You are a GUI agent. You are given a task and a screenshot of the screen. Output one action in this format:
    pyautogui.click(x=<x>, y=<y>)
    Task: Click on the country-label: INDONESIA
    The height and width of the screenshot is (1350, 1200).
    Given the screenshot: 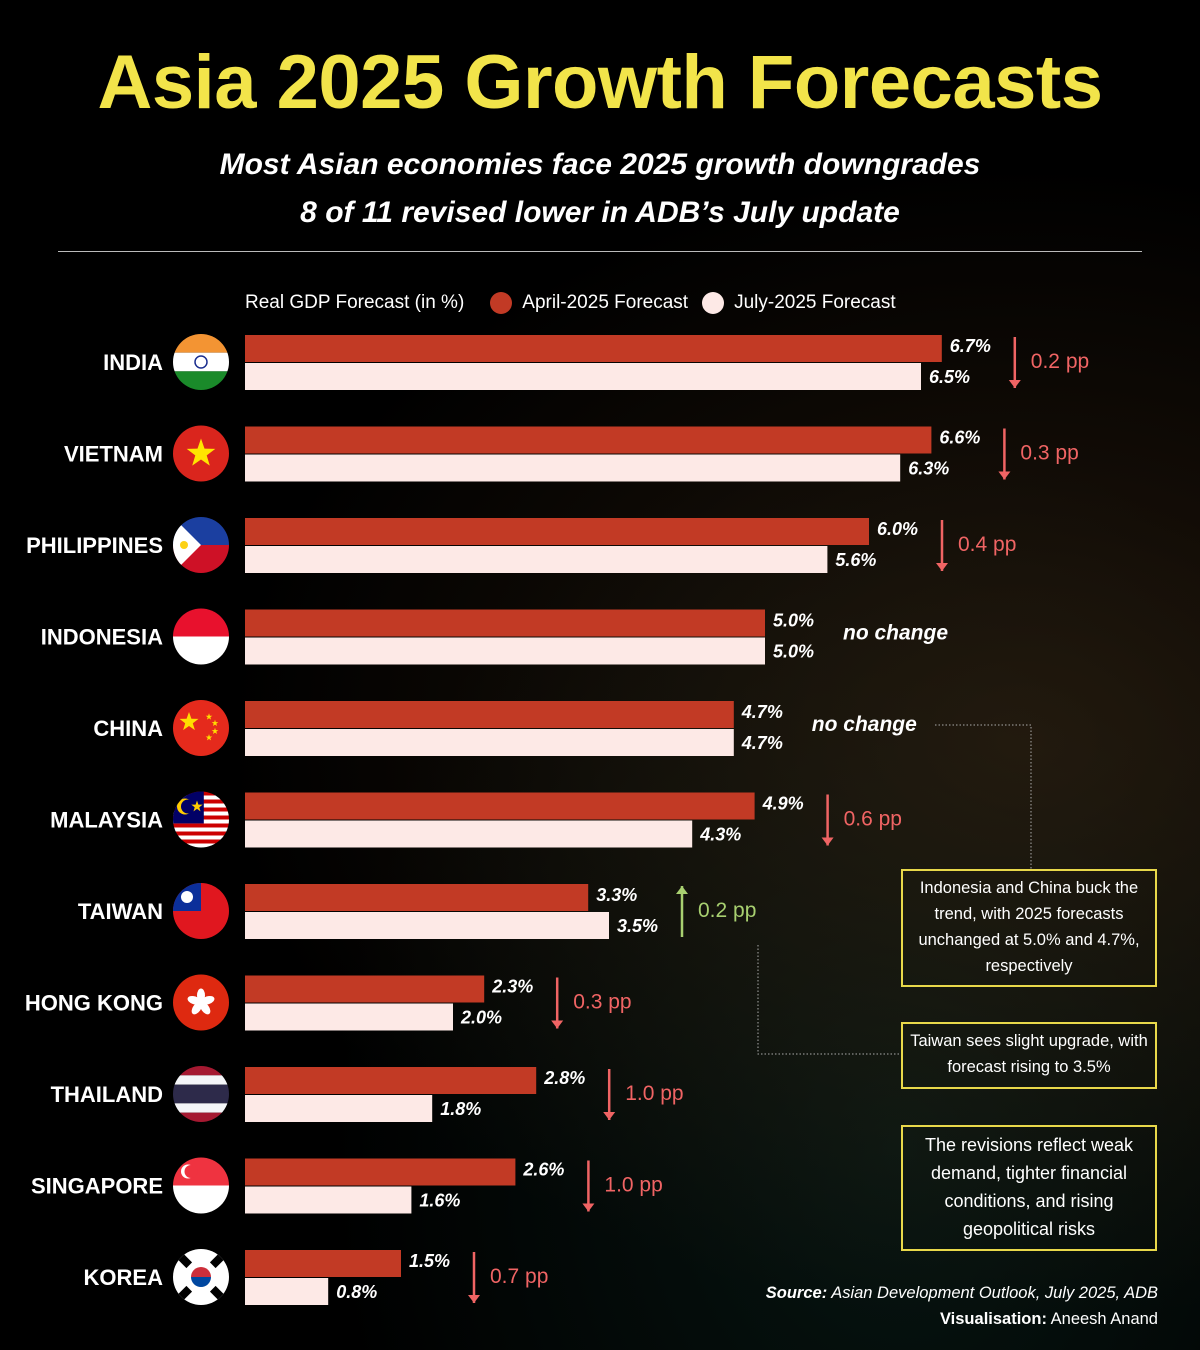 What is the action you would take?
    pyautogui.click(x=102, y=637)
    